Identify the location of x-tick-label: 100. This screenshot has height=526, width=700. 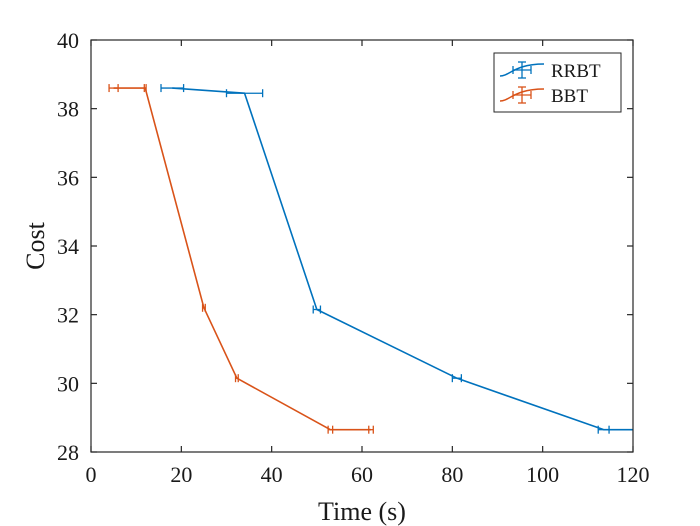
(542, 474).